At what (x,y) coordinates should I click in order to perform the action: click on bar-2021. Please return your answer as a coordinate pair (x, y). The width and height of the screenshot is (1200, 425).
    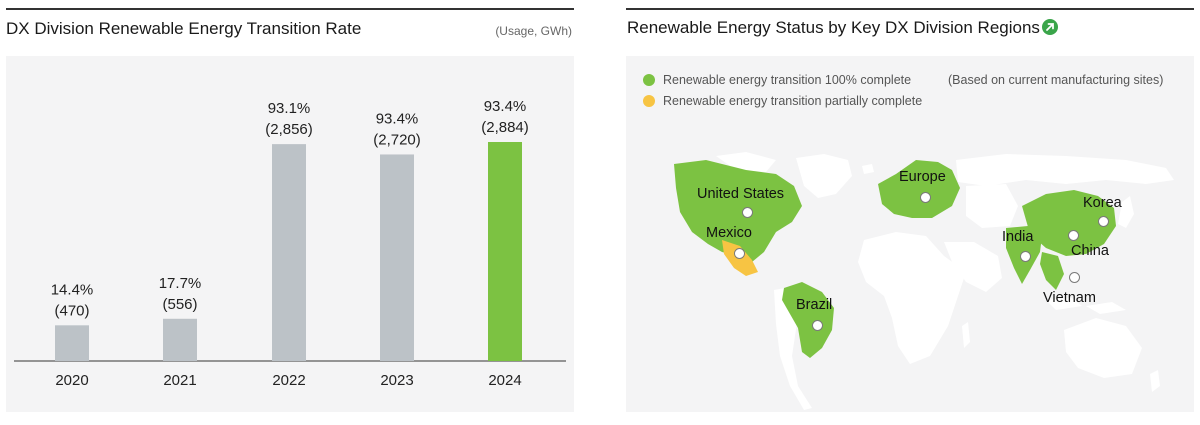
    Looking at the image, I should click on (180, 339).